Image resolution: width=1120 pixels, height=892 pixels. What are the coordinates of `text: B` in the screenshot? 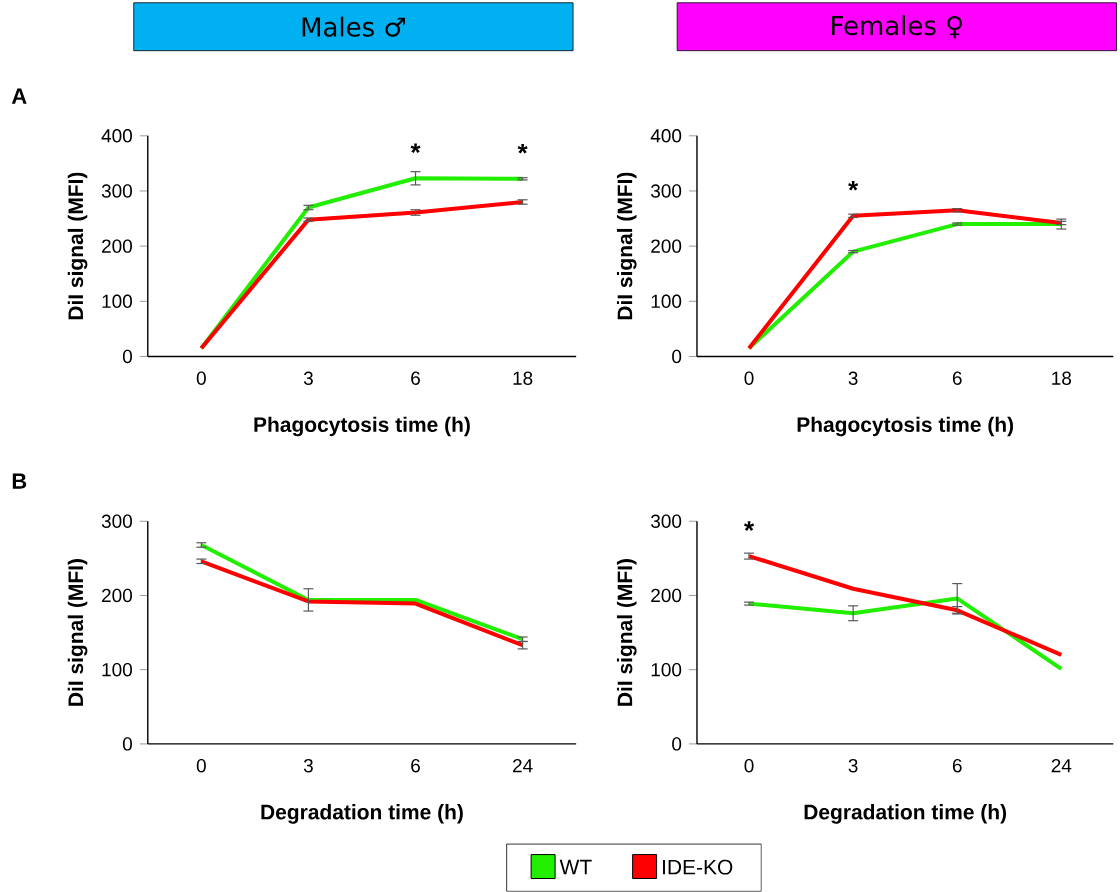 It's located at (19, 481).